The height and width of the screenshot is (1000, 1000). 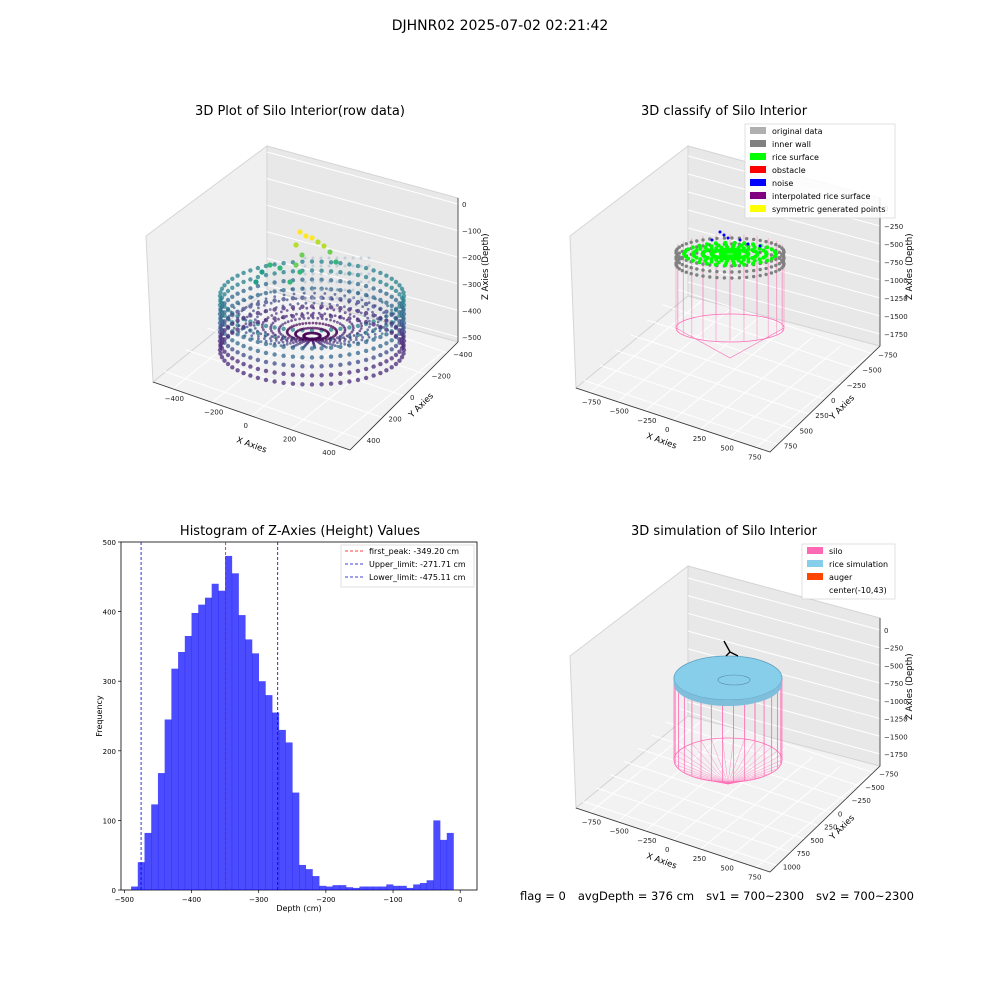 I want to click on p1-xtick: −400, so click(x=174, y=399).